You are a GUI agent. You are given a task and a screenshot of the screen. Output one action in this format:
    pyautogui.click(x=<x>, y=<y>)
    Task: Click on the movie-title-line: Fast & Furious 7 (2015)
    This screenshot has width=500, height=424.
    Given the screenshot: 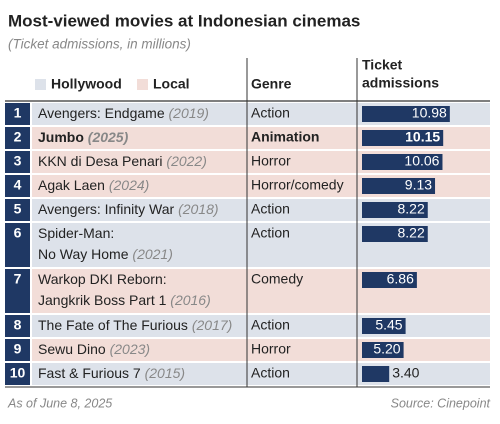 What is the action you would take?
    pyautogui.click(x=111, y=373)
    